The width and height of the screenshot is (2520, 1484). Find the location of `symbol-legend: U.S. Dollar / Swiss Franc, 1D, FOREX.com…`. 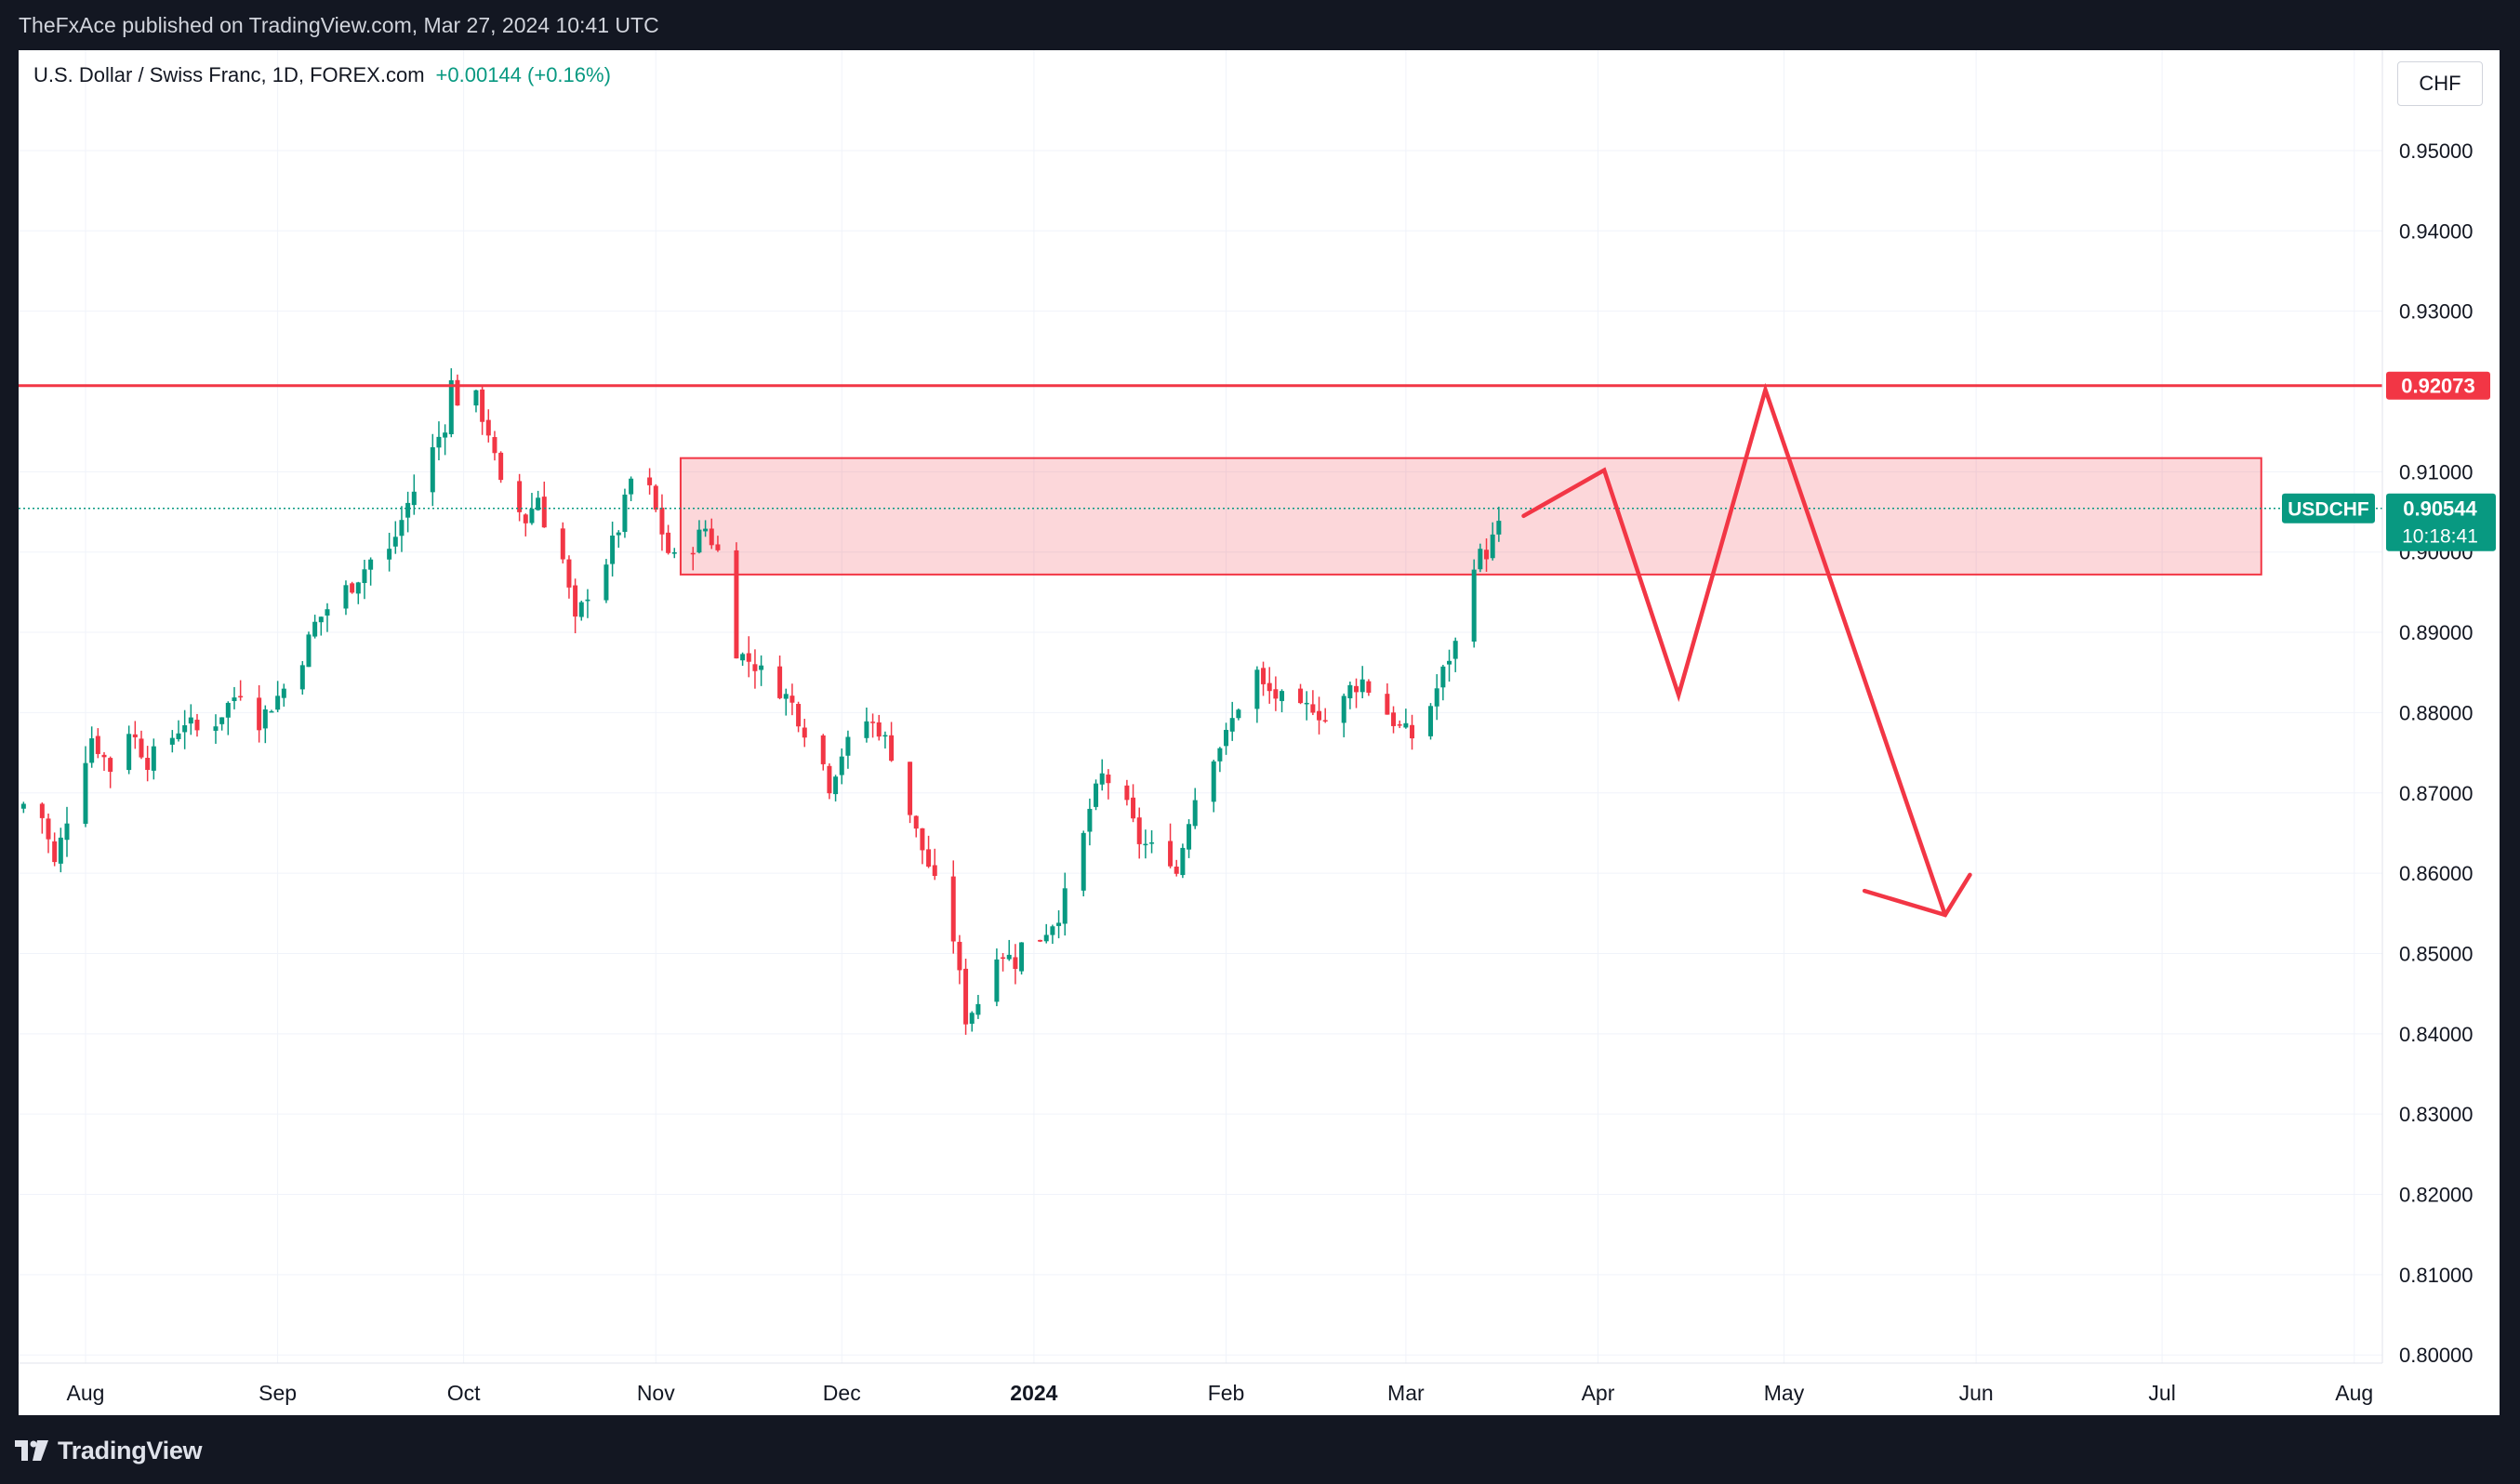

symbol-legend: U.S. Dollar / Swiss Franc, 1D, FOREX.com… is located at coordinates (322, 75).